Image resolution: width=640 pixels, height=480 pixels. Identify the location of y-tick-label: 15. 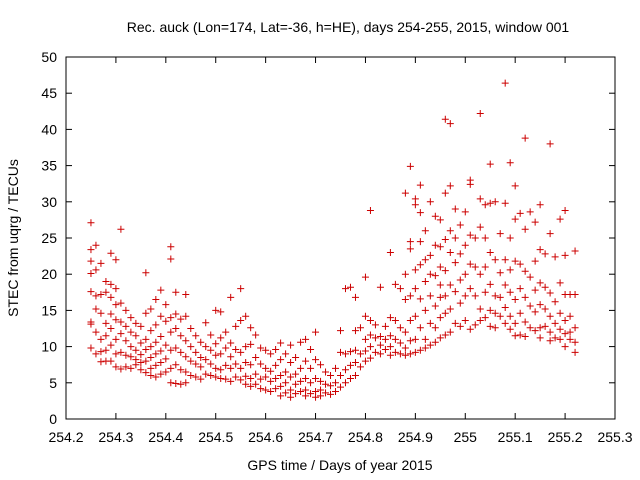
(49, 310).